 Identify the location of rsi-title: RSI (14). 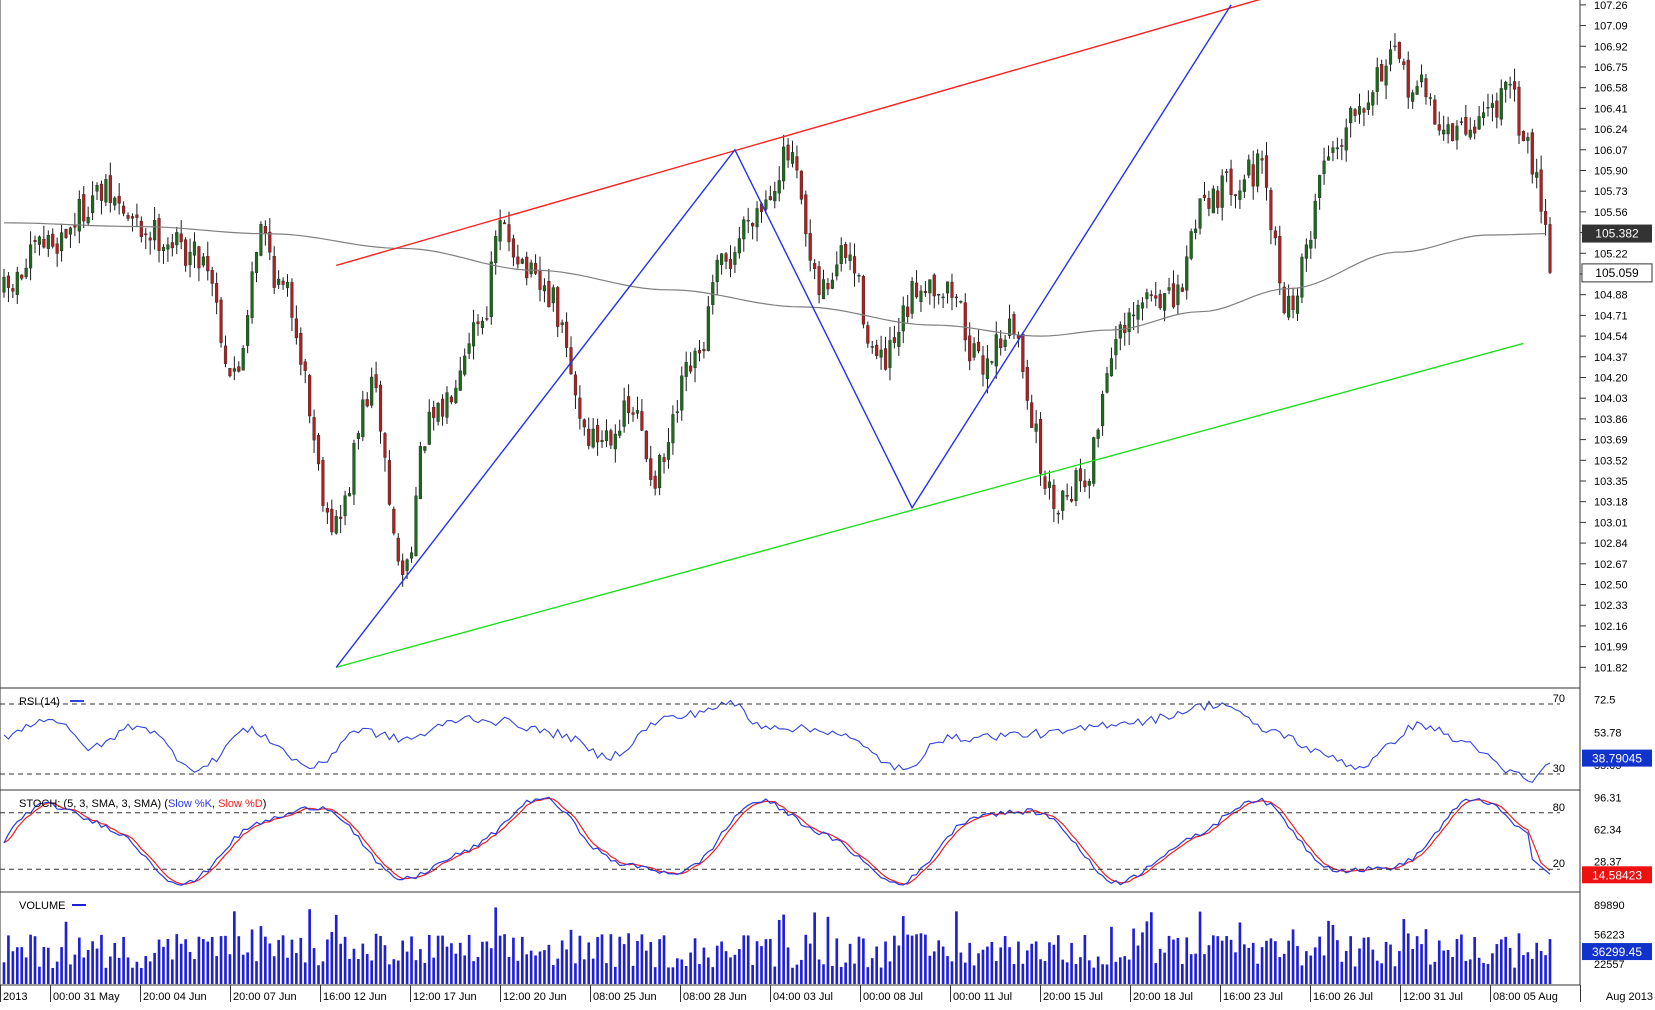
(39, 702).